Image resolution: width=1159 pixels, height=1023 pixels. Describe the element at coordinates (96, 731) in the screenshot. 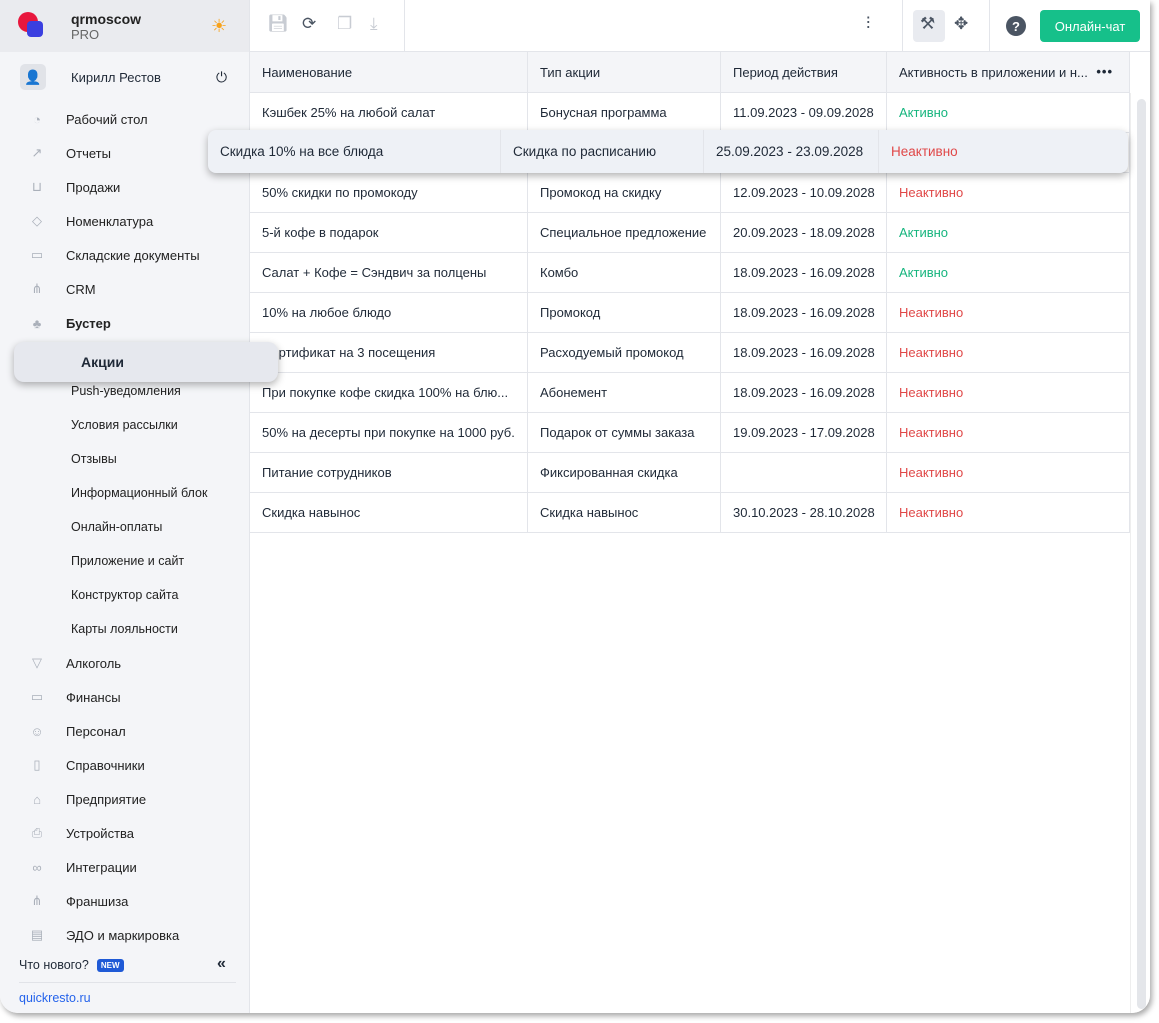

I see `sidebar-item-label: Персонал` at that location.